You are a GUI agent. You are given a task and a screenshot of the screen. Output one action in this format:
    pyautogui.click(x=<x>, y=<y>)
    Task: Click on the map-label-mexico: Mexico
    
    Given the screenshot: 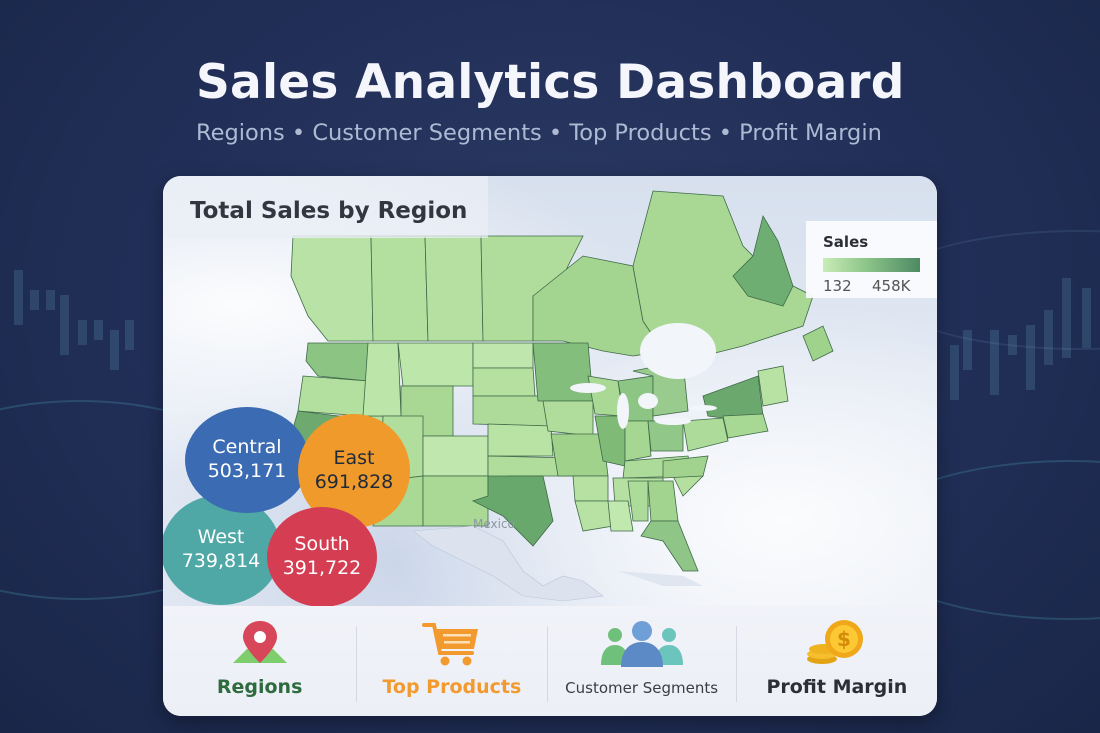 What is the action you would take?
    pyautogui.click(x=494, y=524)
    